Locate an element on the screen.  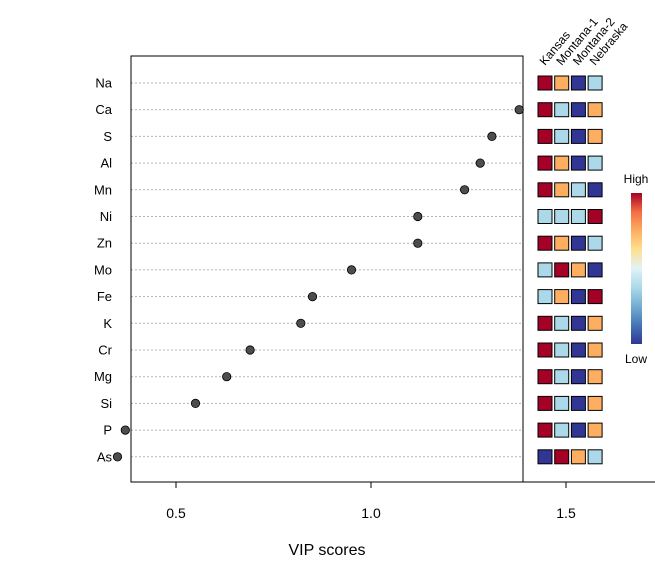
y-tick-label: As is located at coordinates (105, 456).